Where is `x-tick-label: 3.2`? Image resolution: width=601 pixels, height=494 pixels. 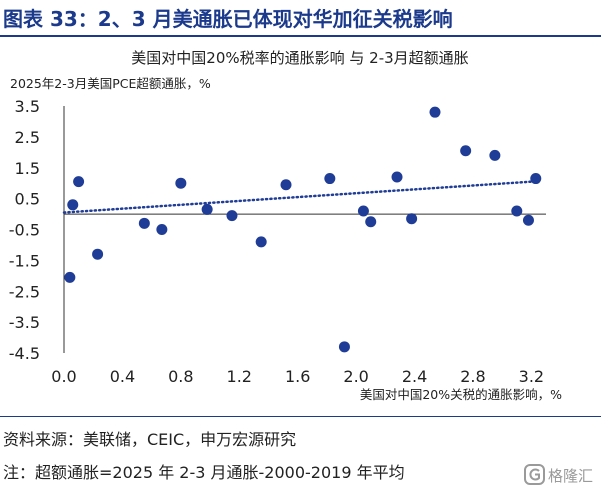
x-tick-label: 3.2 is located at coordinates (531, 376).